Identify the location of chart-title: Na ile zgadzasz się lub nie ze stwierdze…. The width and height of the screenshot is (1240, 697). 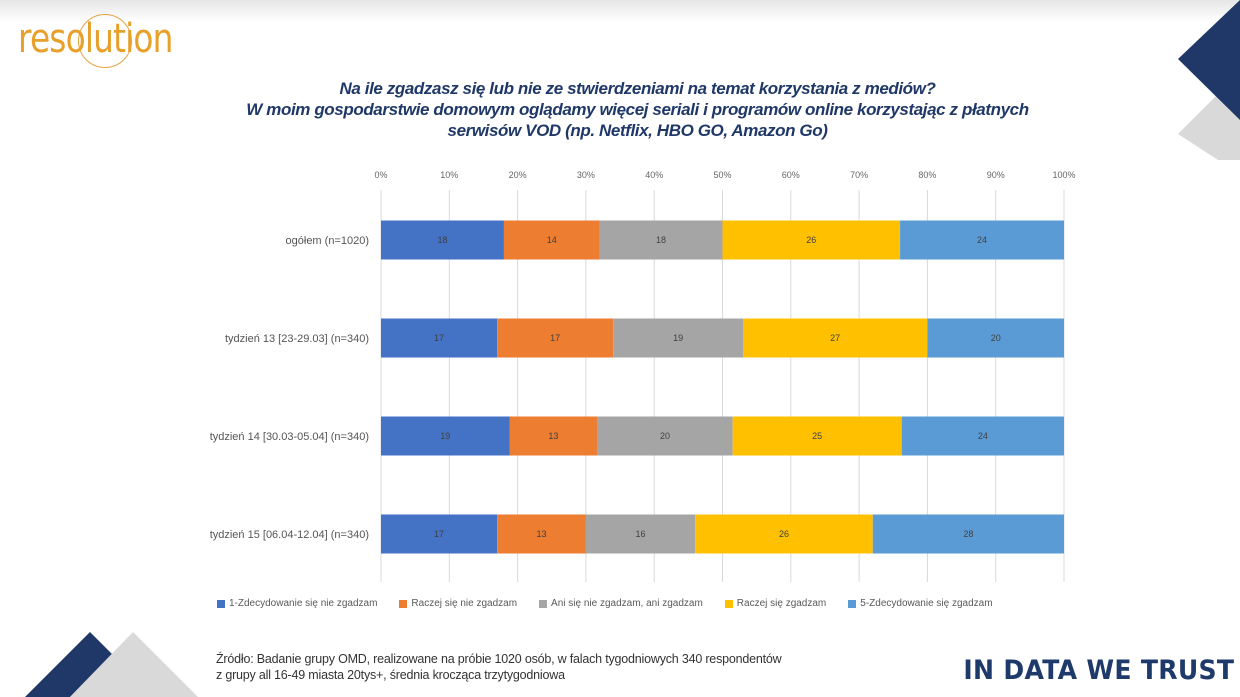
(637, 109).